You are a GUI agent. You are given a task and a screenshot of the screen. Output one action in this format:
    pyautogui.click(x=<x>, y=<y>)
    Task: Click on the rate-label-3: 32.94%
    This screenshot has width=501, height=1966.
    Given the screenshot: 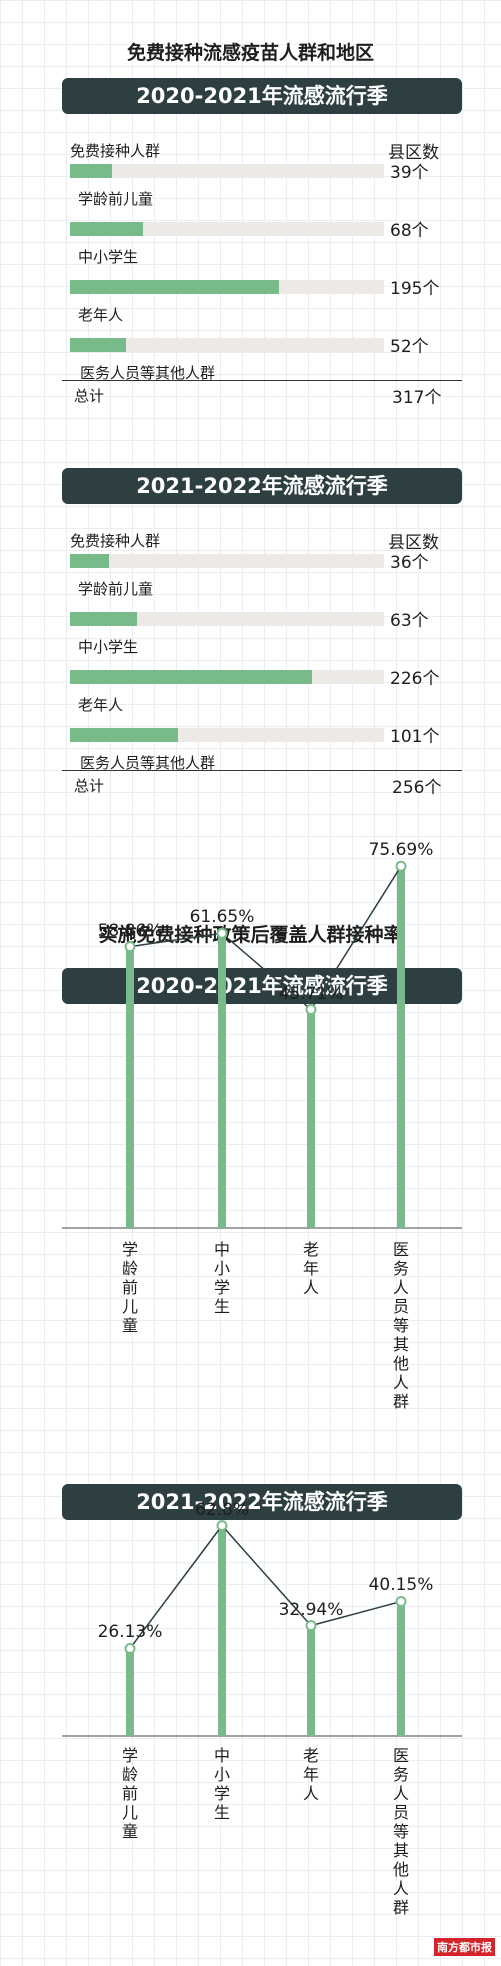 What is the action you would take?
    pyautogui.click(x=311, y=1609)
    